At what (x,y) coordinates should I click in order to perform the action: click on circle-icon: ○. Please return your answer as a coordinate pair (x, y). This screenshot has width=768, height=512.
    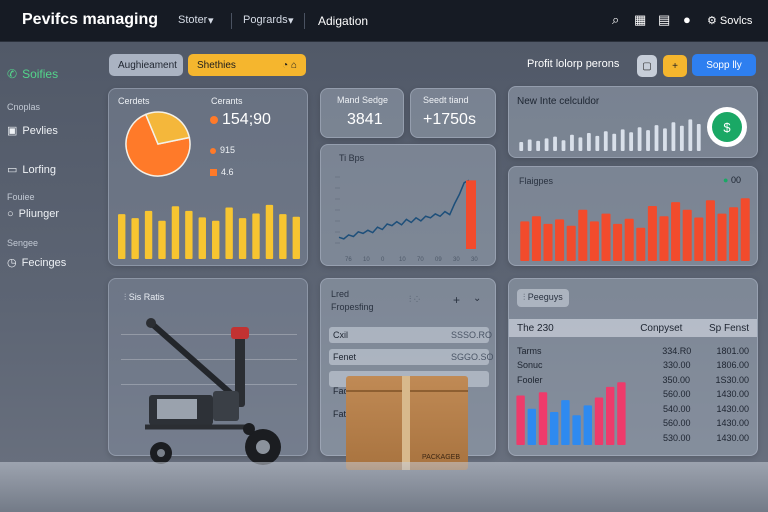
    Looking at the image, I should click on (10, 214).